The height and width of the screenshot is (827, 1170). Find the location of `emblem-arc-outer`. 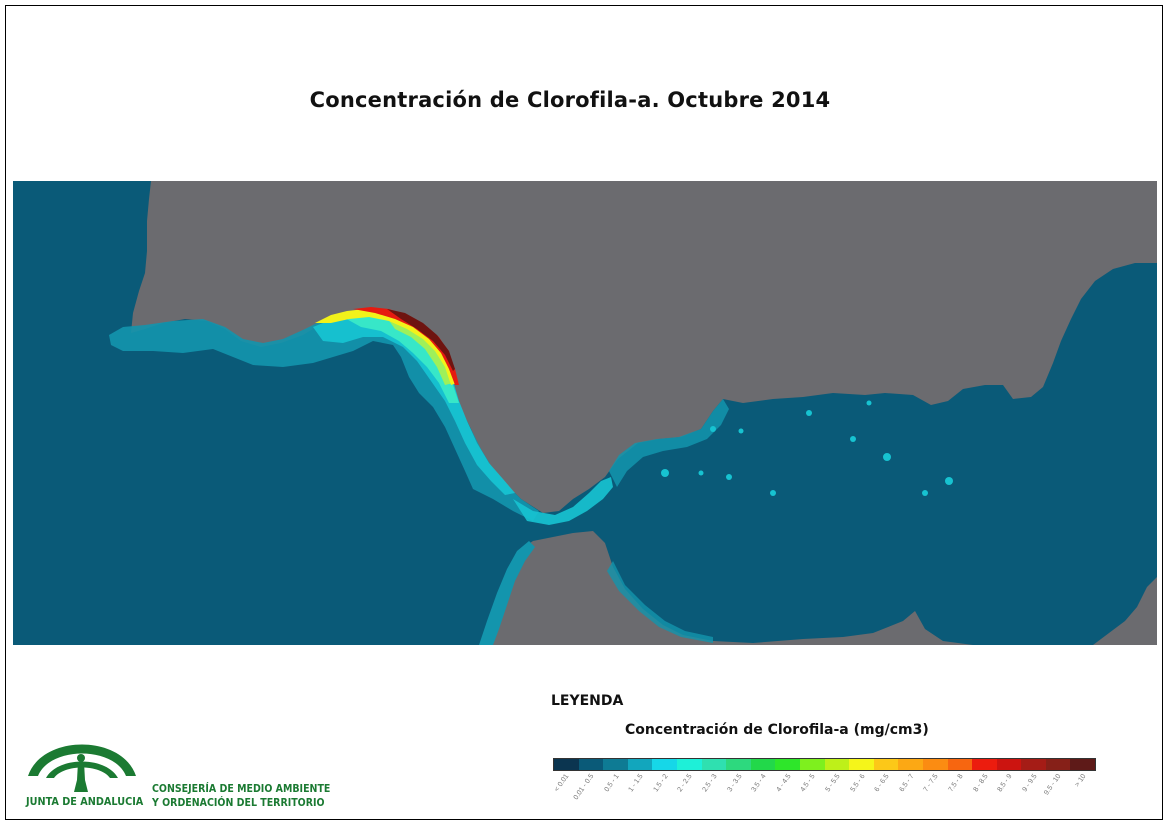

emblem-arc-outer is located at coordinates (82, 760).